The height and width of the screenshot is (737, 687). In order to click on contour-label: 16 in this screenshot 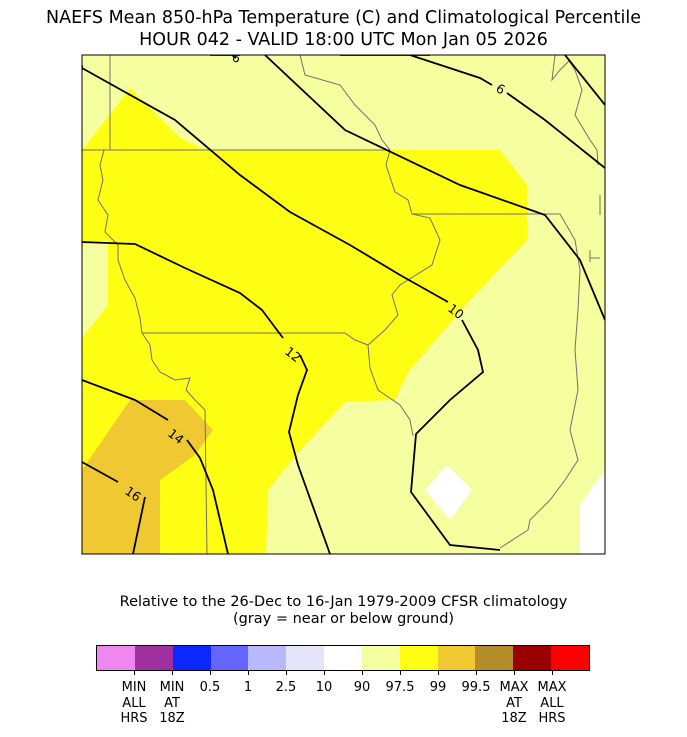, I will do `click(133, 493)`.